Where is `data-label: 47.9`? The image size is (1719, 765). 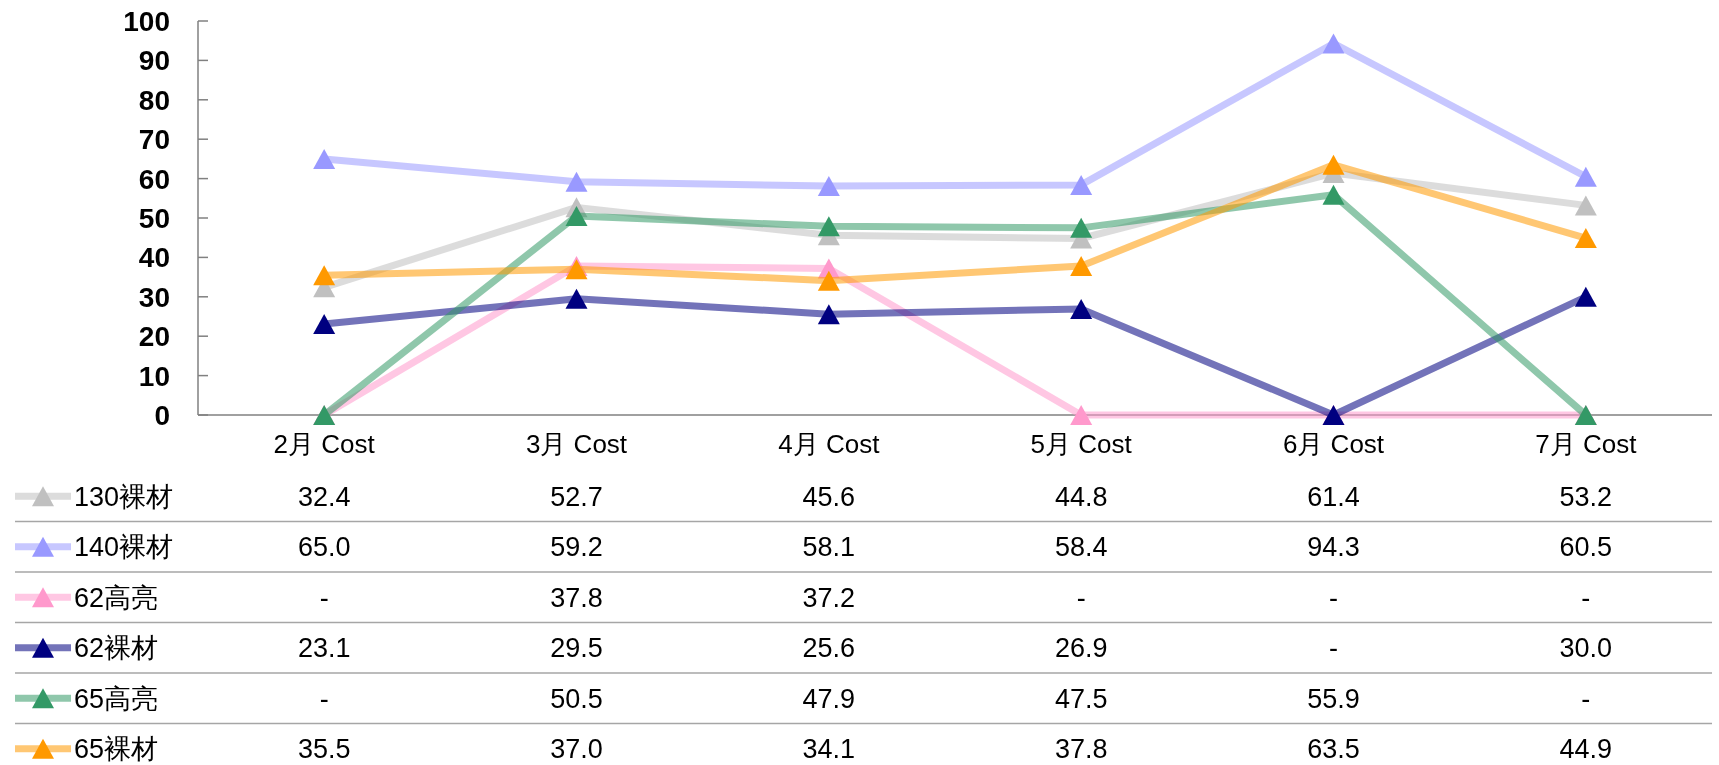
data-label: 47.9 is located at coordinates (829, 698).